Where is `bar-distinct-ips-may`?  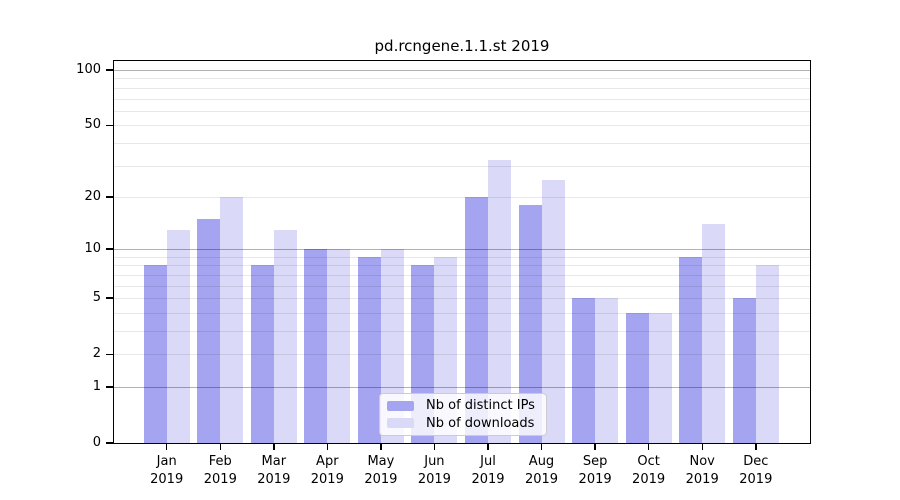 bar-distinct-ips-may is located at coordinates (369, 349).